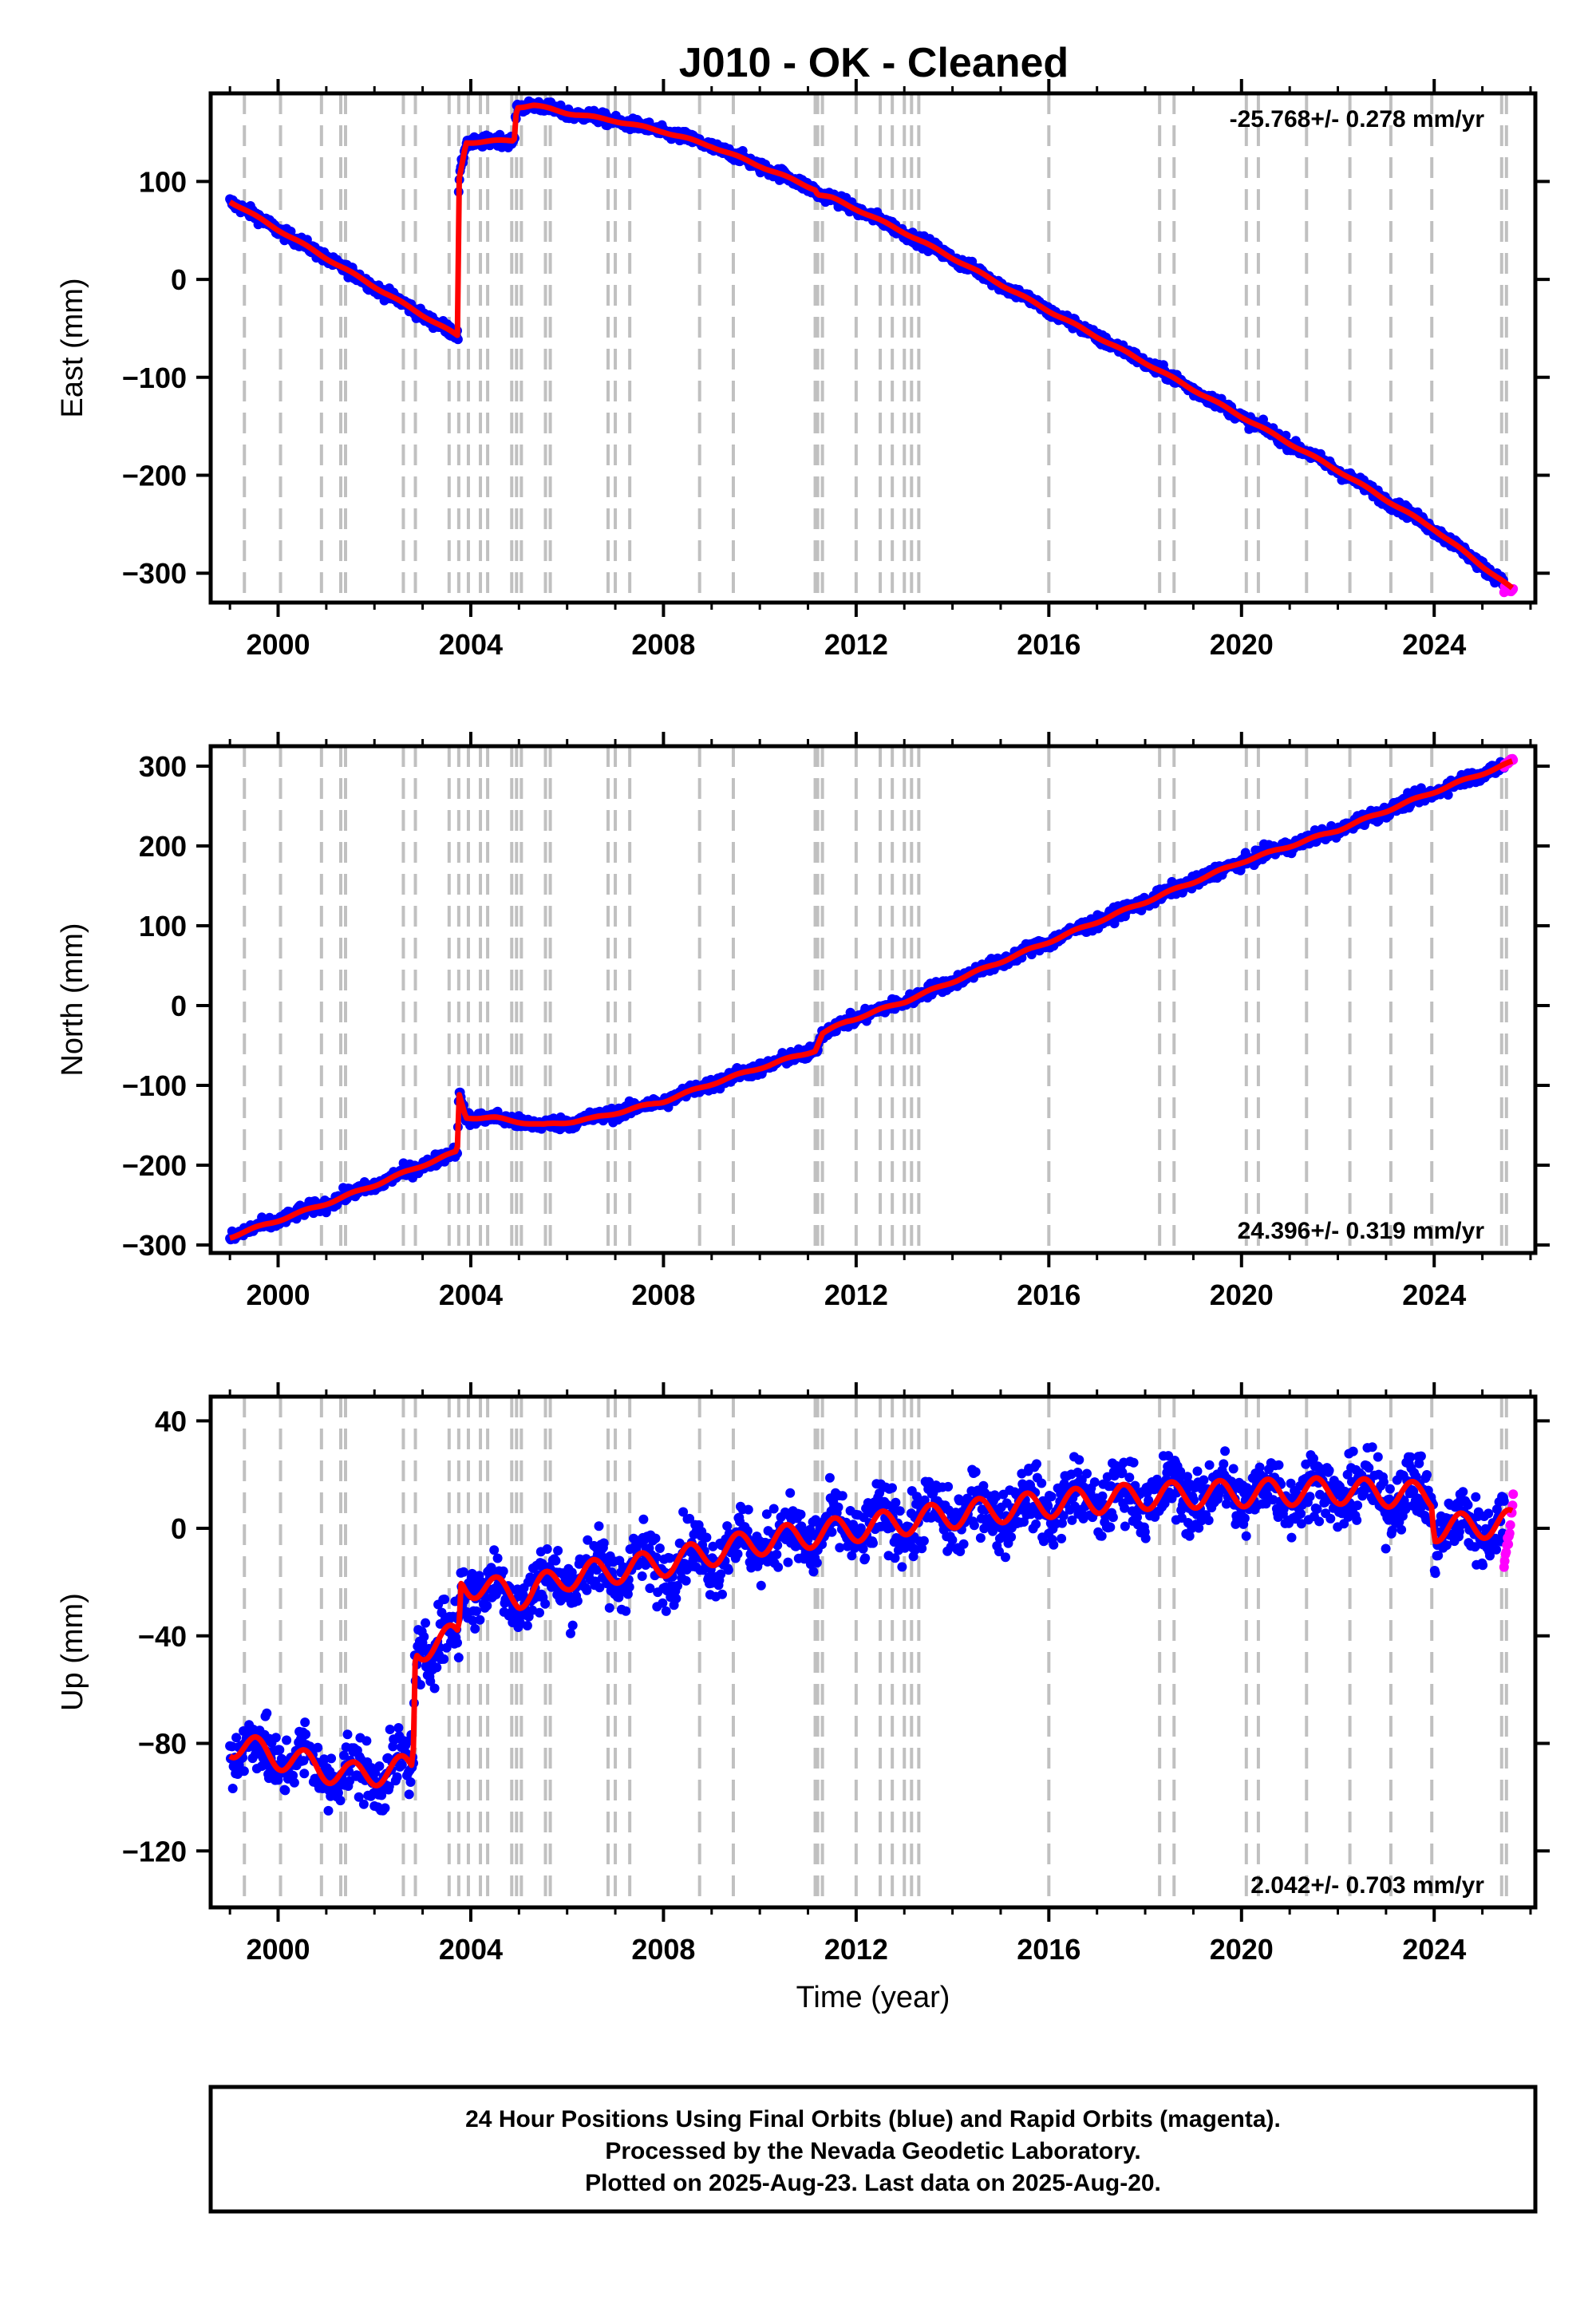  What do you see at coordinates (154, 1245) in the screenshot?
I see `y-tick-label: −300` at bounding box center [154, 1245].